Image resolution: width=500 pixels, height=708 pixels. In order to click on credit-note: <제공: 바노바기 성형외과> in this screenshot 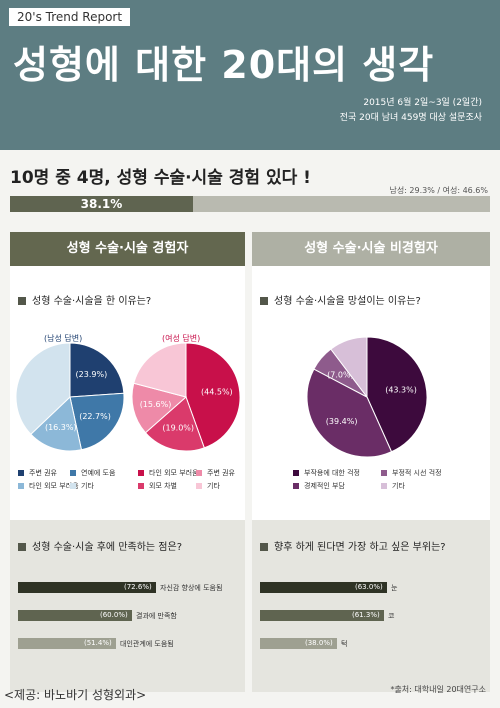, I will do `click(75, 695)`.